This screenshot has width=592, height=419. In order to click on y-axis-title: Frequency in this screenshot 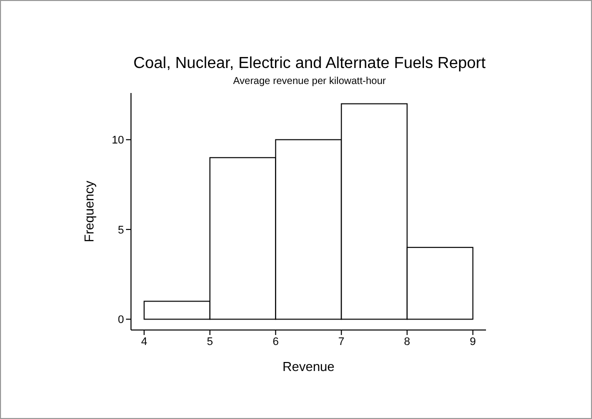, I will do `click(89, 211)`.